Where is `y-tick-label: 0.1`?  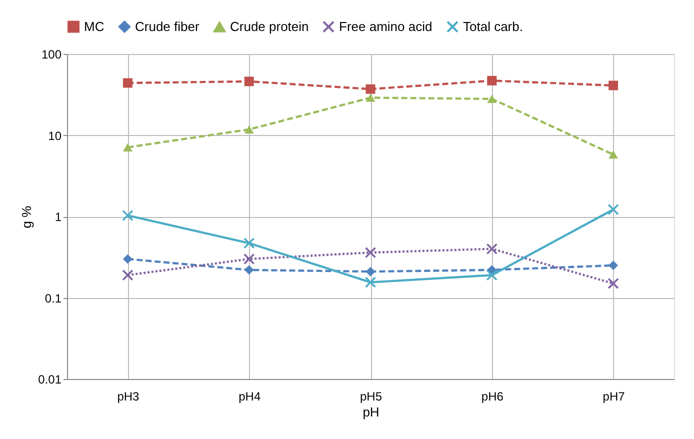
y-tick-label: 0.1 is located at coordinates (53, 298).